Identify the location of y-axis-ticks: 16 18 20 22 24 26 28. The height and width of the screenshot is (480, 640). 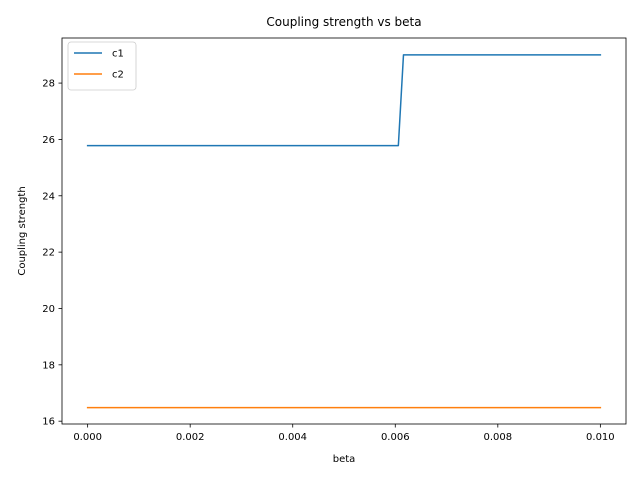
(52, 253).